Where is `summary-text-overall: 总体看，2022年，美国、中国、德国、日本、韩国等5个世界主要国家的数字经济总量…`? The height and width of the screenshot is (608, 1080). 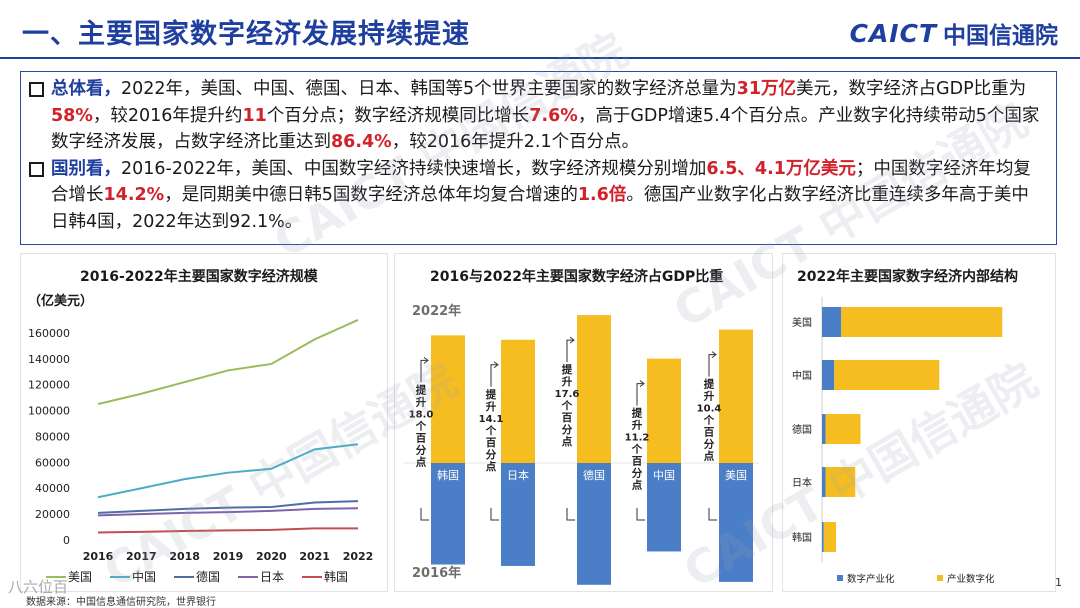 summary-text-overall: 总体看，2022年，美国、中国、德国、日本、韩国等5个世界主要国家的数字经济总量… is located at coordinates (545, 115).